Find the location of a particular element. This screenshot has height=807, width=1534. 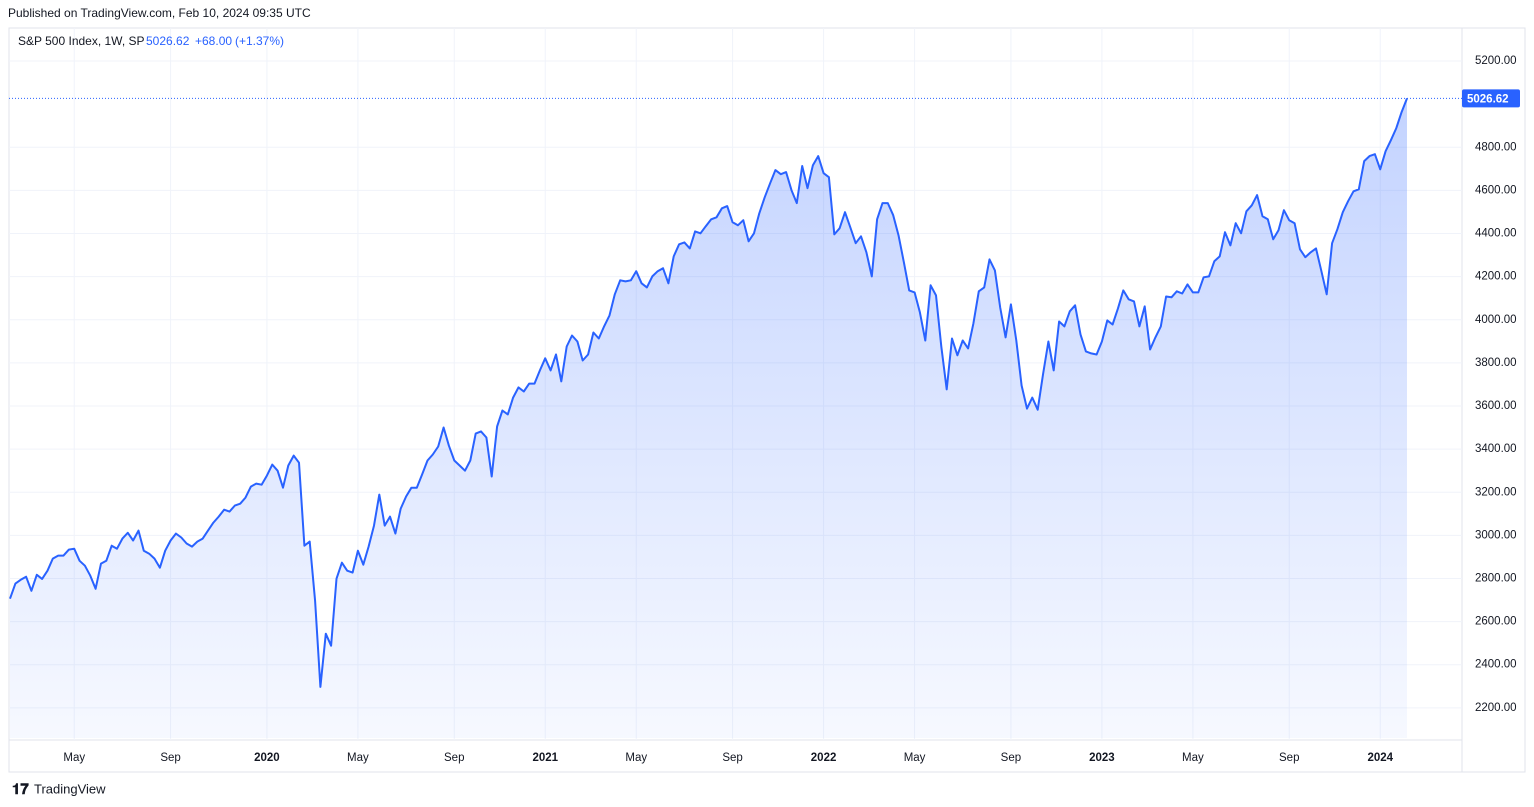

symbol: S&P 500 Index, 1W, SP is located at coordinates (81, 41).